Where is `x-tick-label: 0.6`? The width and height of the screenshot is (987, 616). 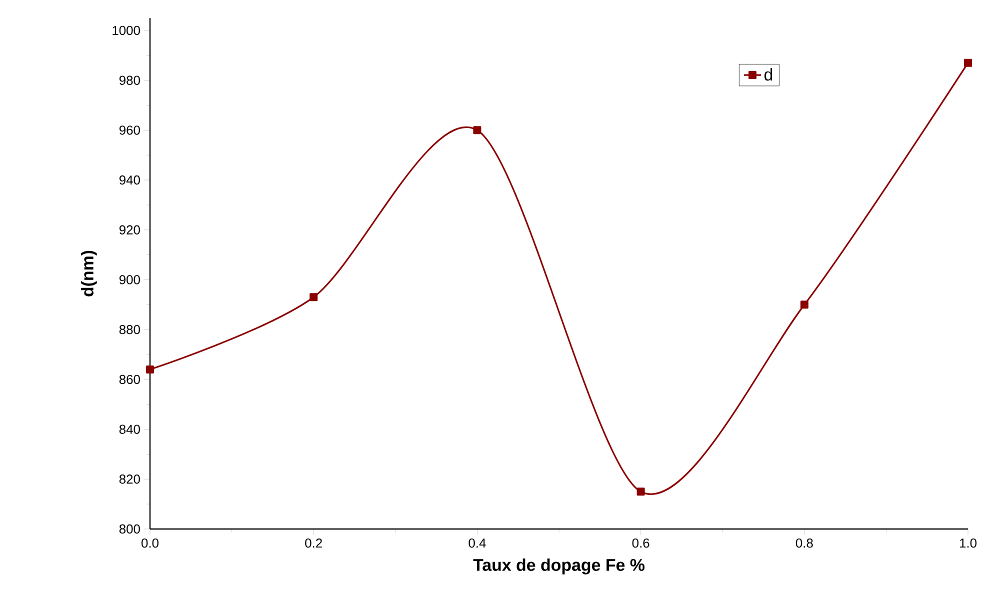
x-tick-label: 0.6 is located at coordinates (641, 543).